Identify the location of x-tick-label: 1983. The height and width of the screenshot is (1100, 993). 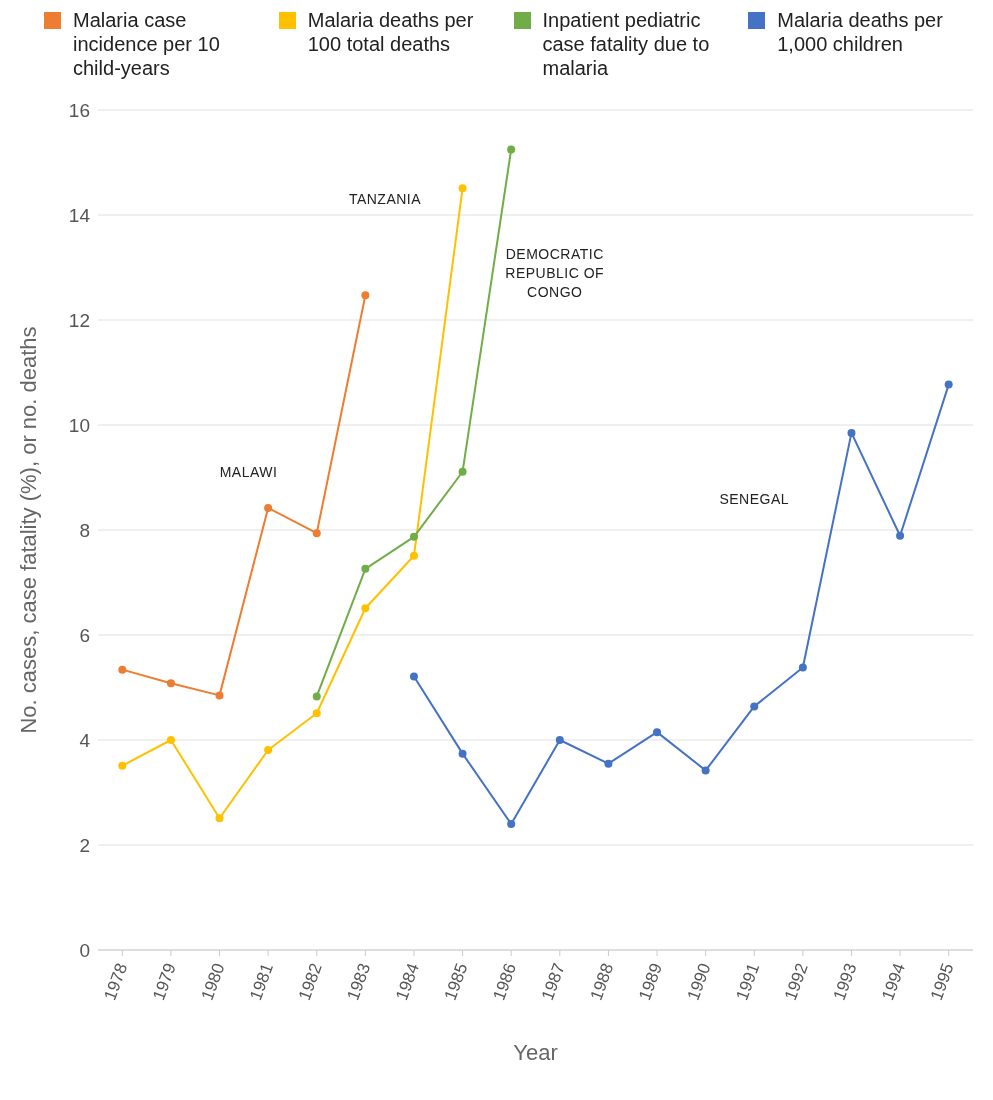
(359, 981).